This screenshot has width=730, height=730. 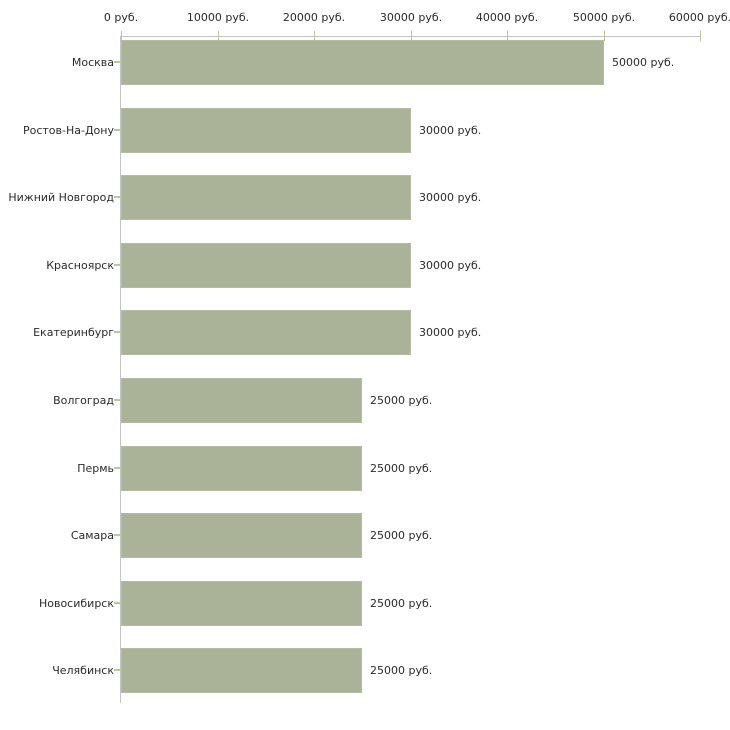 What do you see at coordinates (218, 17) in the screenshot?
I see `x-axis-tick-label: 10000 руб.` at bounding box center [218, 17].